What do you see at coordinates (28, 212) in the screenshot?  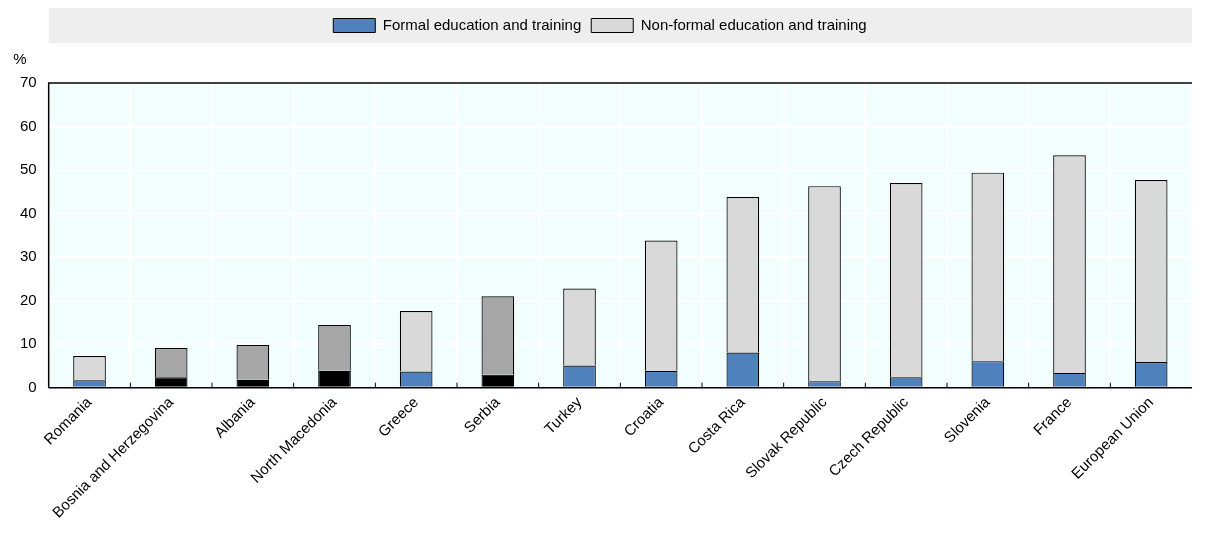 I see `y-tick-label: 40` at bounding box center [28, 212].